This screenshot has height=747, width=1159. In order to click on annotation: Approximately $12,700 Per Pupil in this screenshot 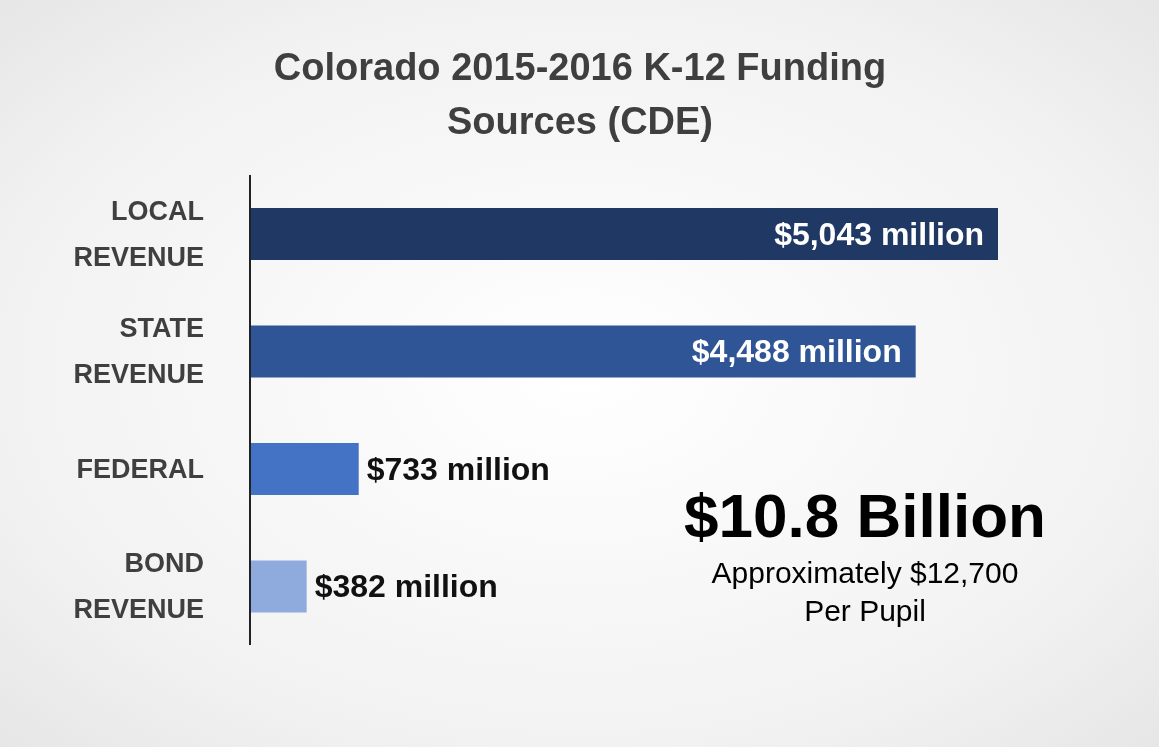, I will do `click(865, 592)`.